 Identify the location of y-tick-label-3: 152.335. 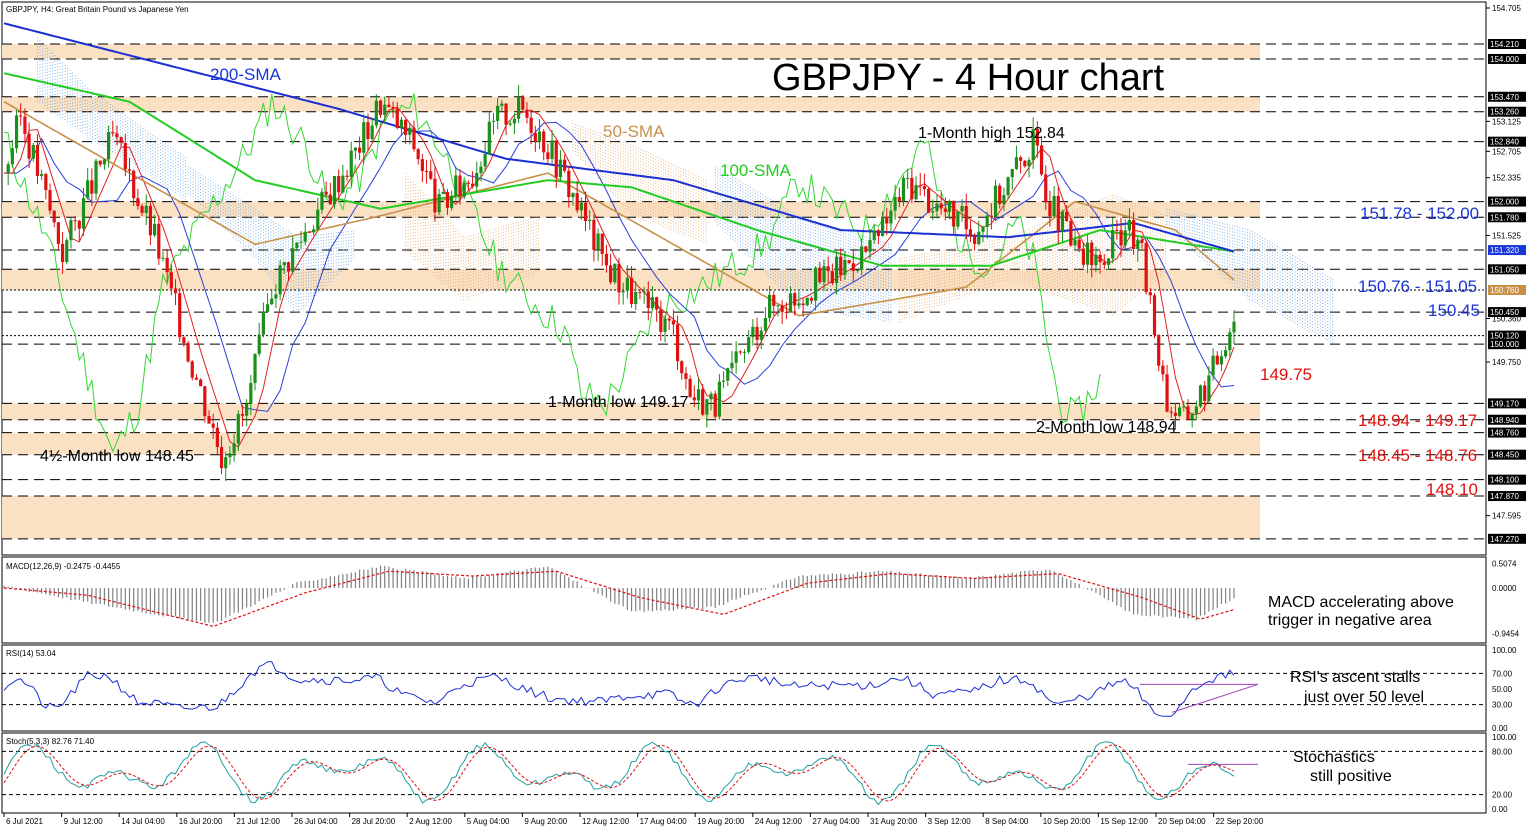
(1506, 178).